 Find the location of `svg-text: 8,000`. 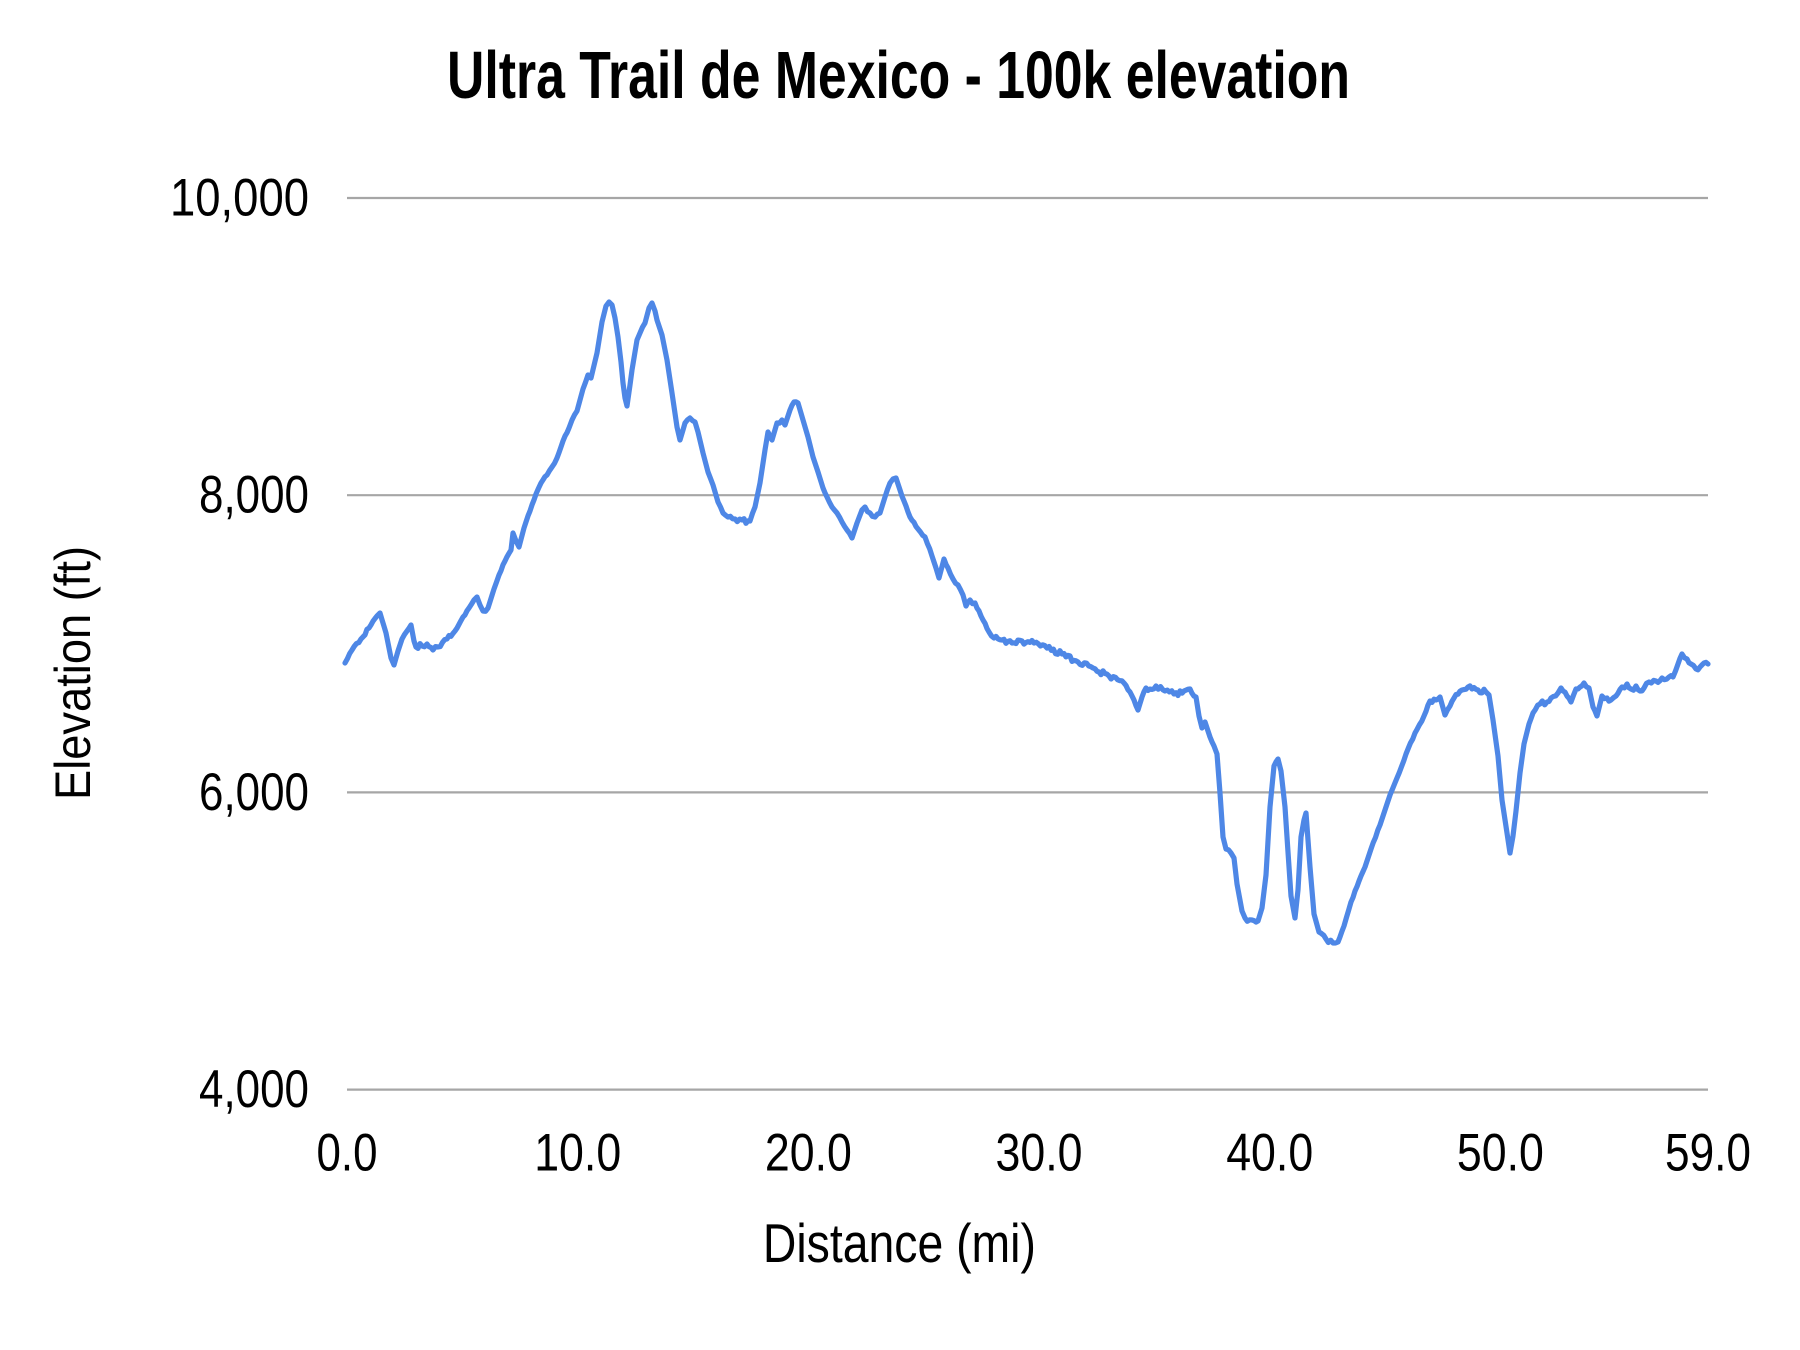

svg-text: 8,000 is located at coordinates (254, 495).